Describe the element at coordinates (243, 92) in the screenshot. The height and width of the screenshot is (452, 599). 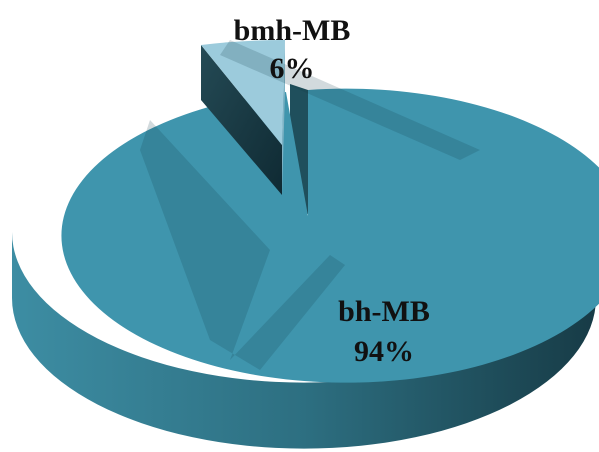
I see `pie-slice-bmh-mb-top` at that location.